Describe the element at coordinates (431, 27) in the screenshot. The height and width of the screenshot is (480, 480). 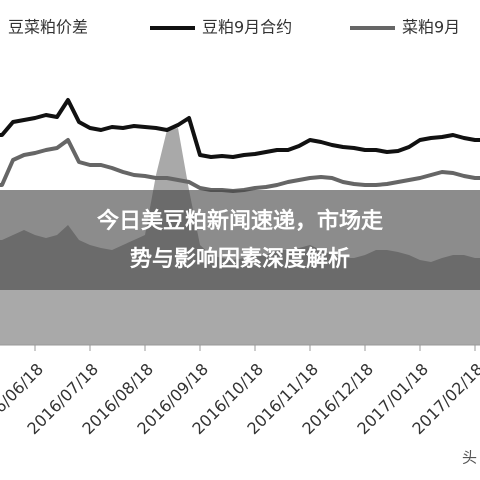
I see `legend-label: 菜粕9月` at that location.